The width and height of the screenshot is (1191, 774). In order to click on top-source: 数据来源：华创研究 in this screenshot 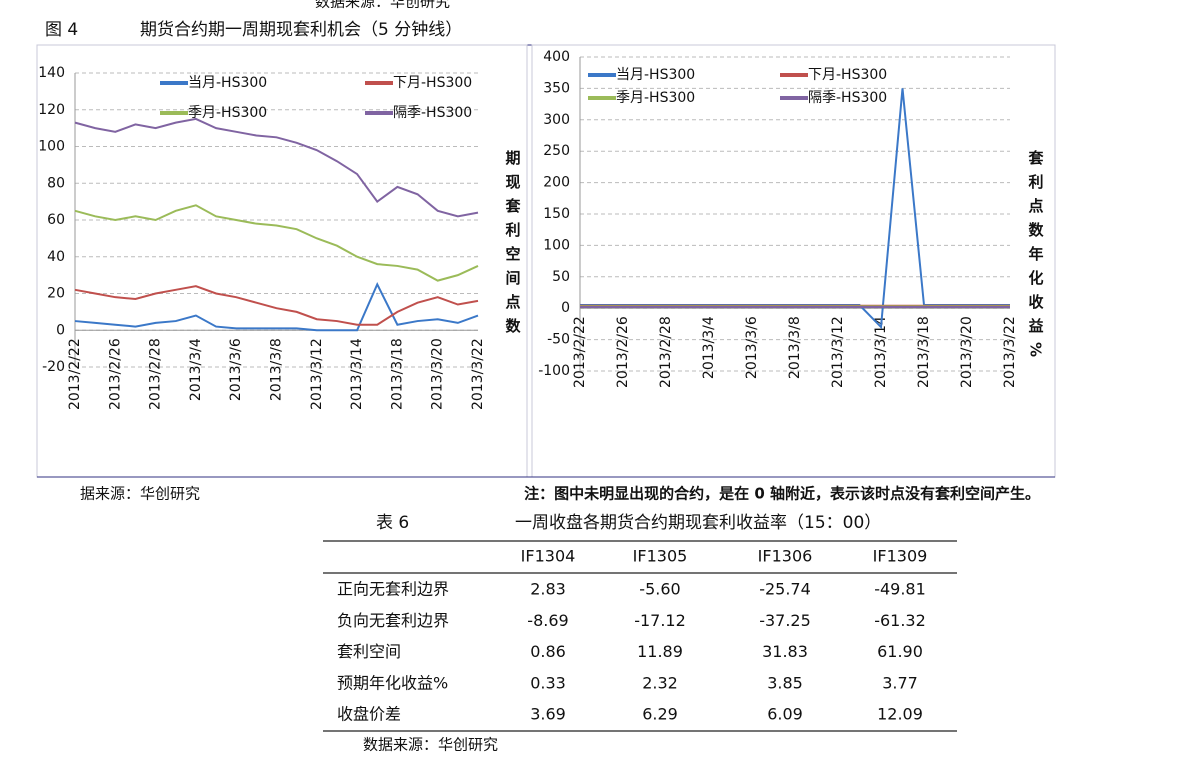, I will do `click(382, 5)`.